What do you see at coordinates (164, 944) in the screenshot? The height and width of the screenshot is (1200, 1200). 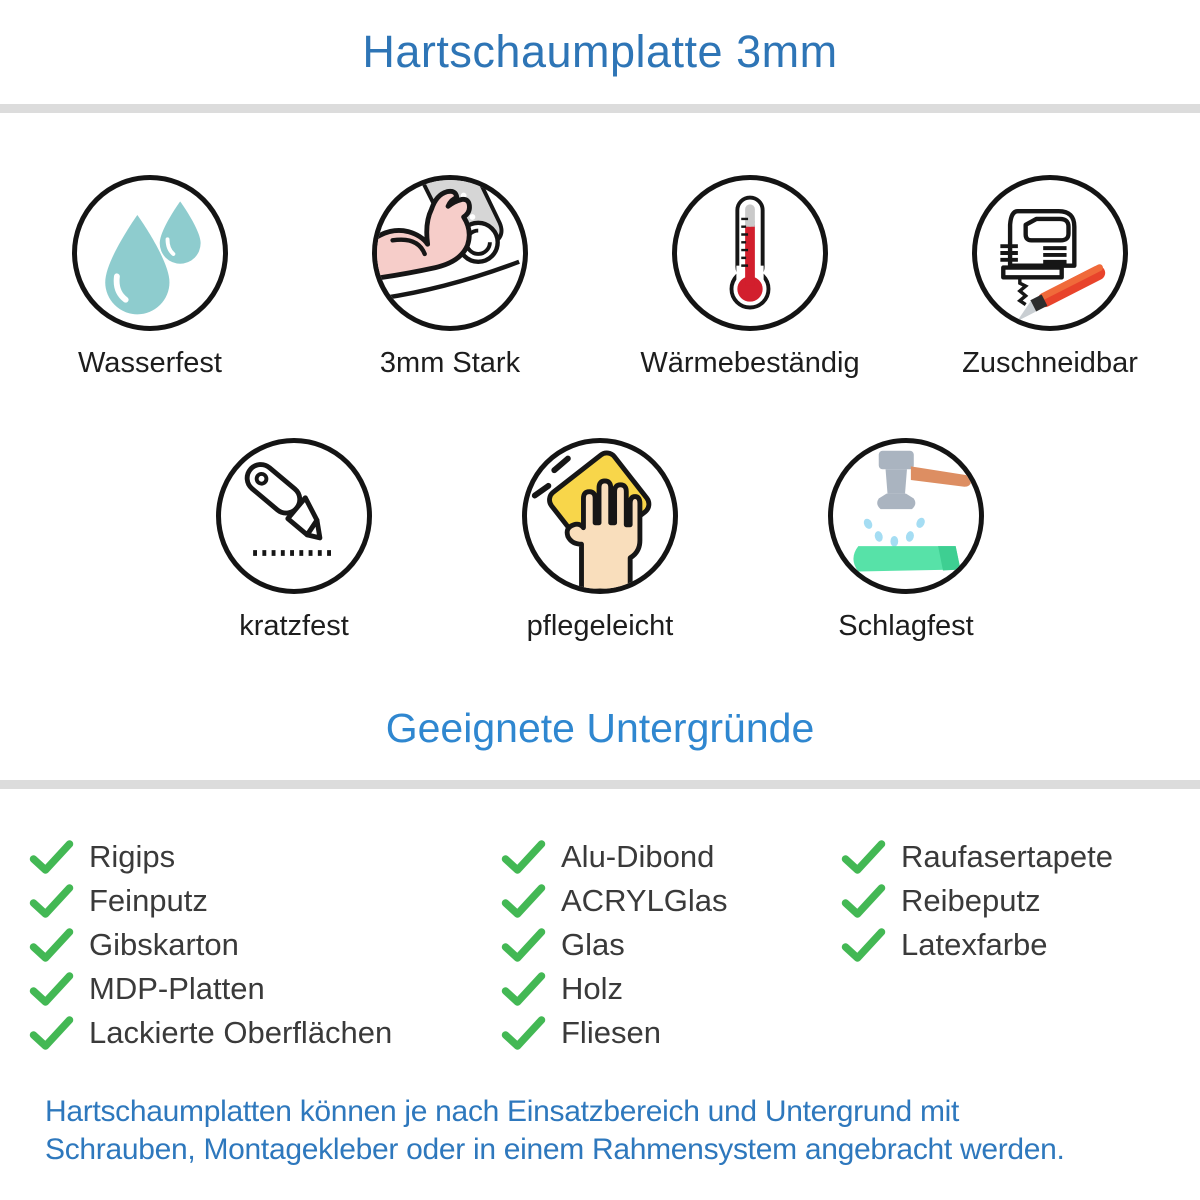 I see `substrate-label: Gibskarton` at bounding box center [164, 944].